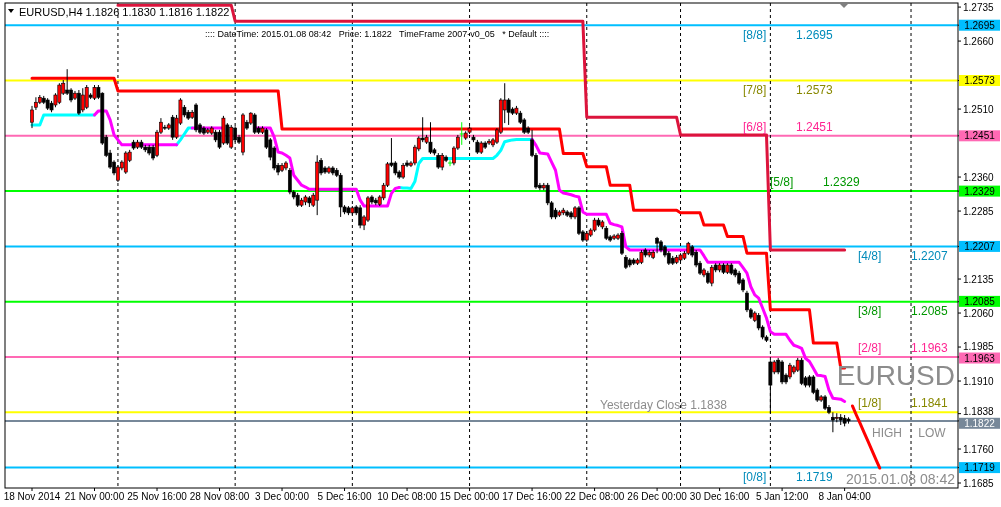 This screenshot has width=1001, height=507. Describe the element at coordinates (532, 496) in the screenshot. I see `x-tick-label: 17 Dec 16:00` at that location.